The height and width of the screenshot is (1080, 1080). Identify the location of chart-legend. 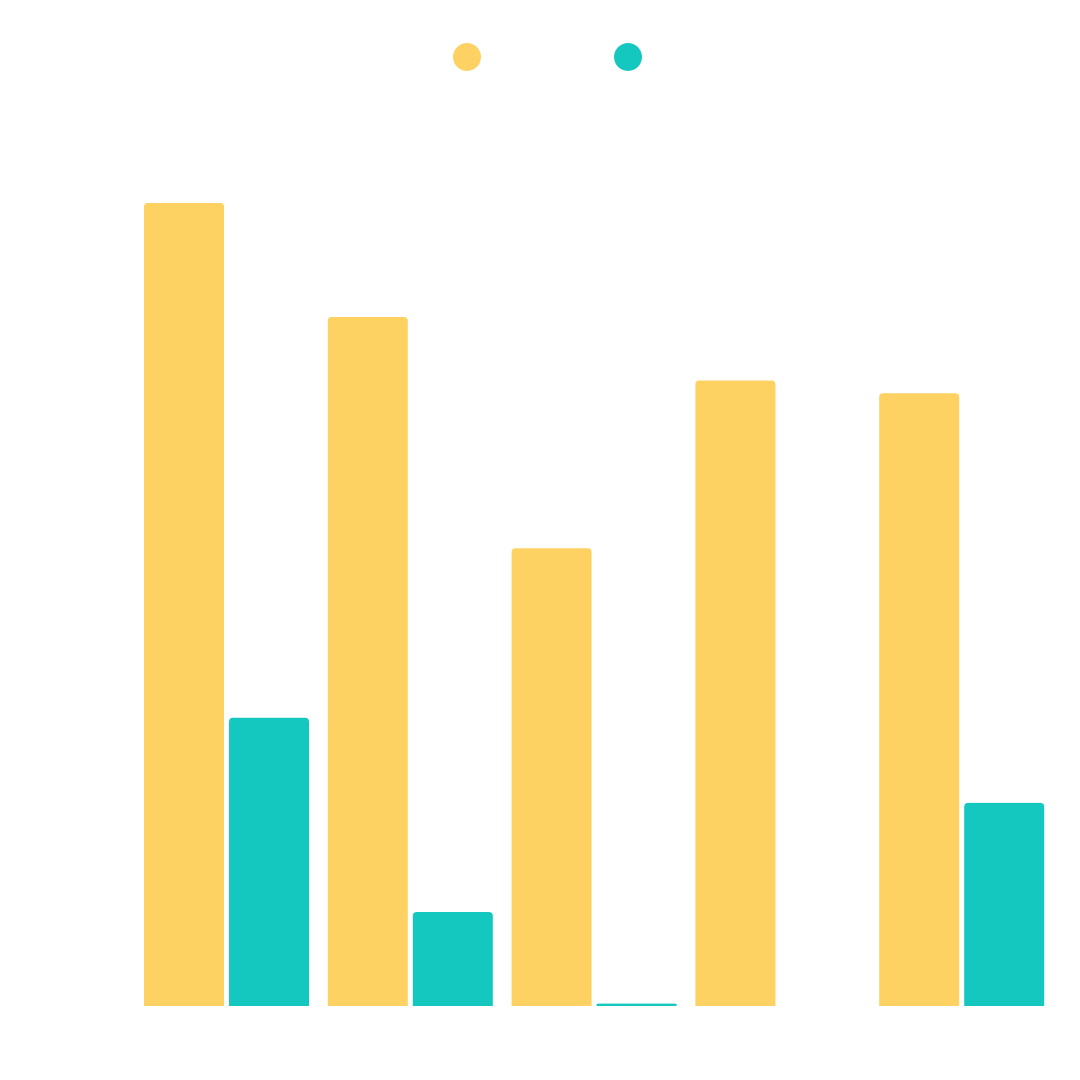
(547, 57).